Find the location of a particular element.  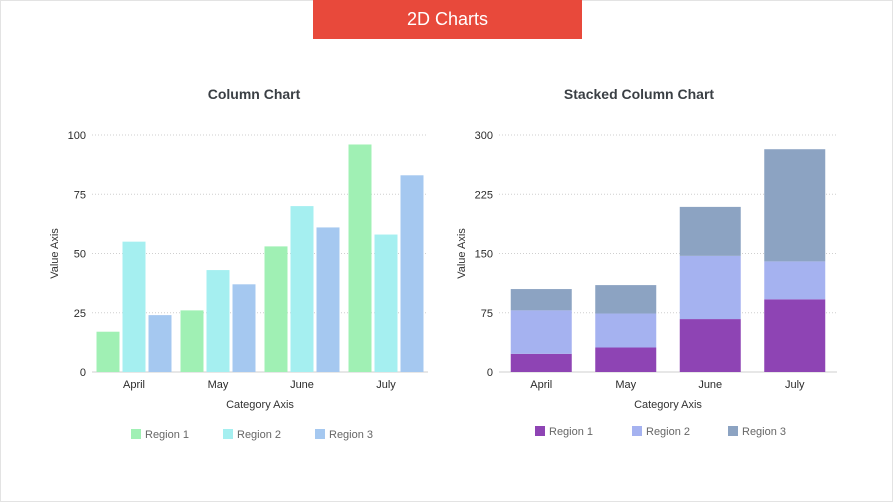

chart-title: Stacked Column Chart is located at coordinates (639, 94).